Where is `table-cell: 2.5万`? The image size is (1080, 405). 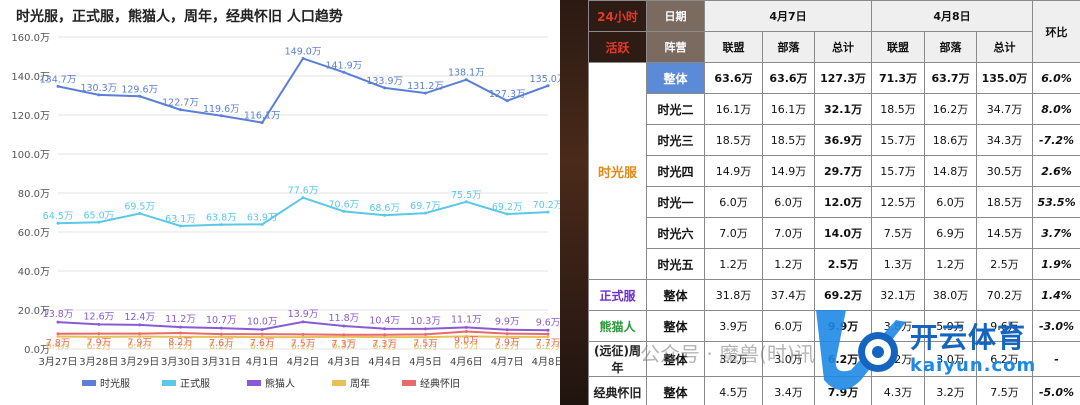
table-cell: 2.5万 is located at coordinates (843, 264).